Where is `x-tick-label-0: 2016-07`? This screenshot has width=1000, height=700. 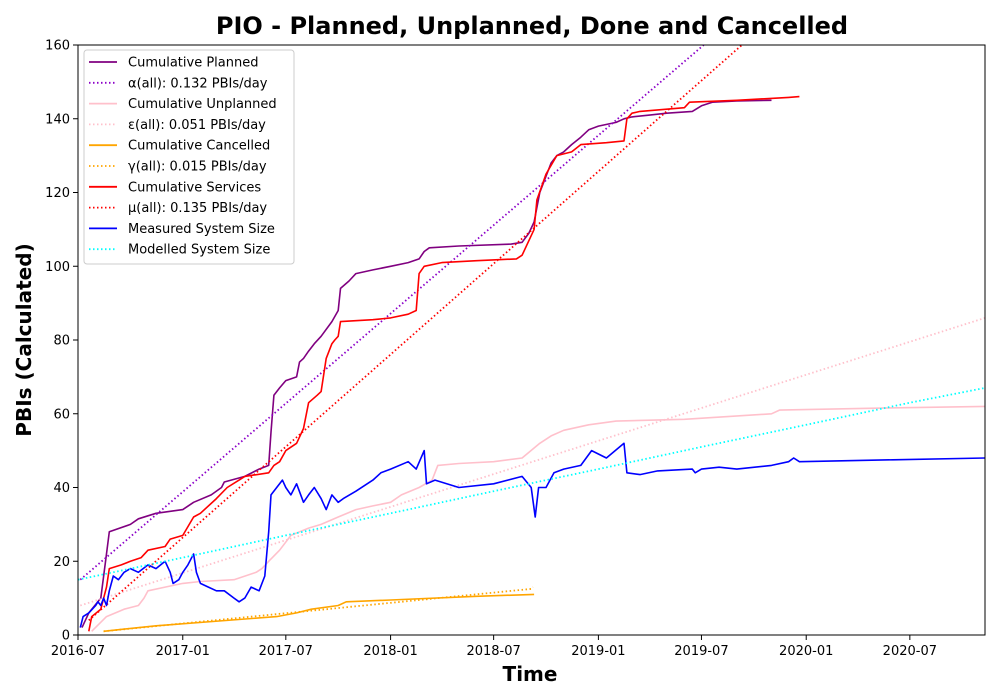 x-tick-label-0: 2016-07 is located at coordinates (78, 651).